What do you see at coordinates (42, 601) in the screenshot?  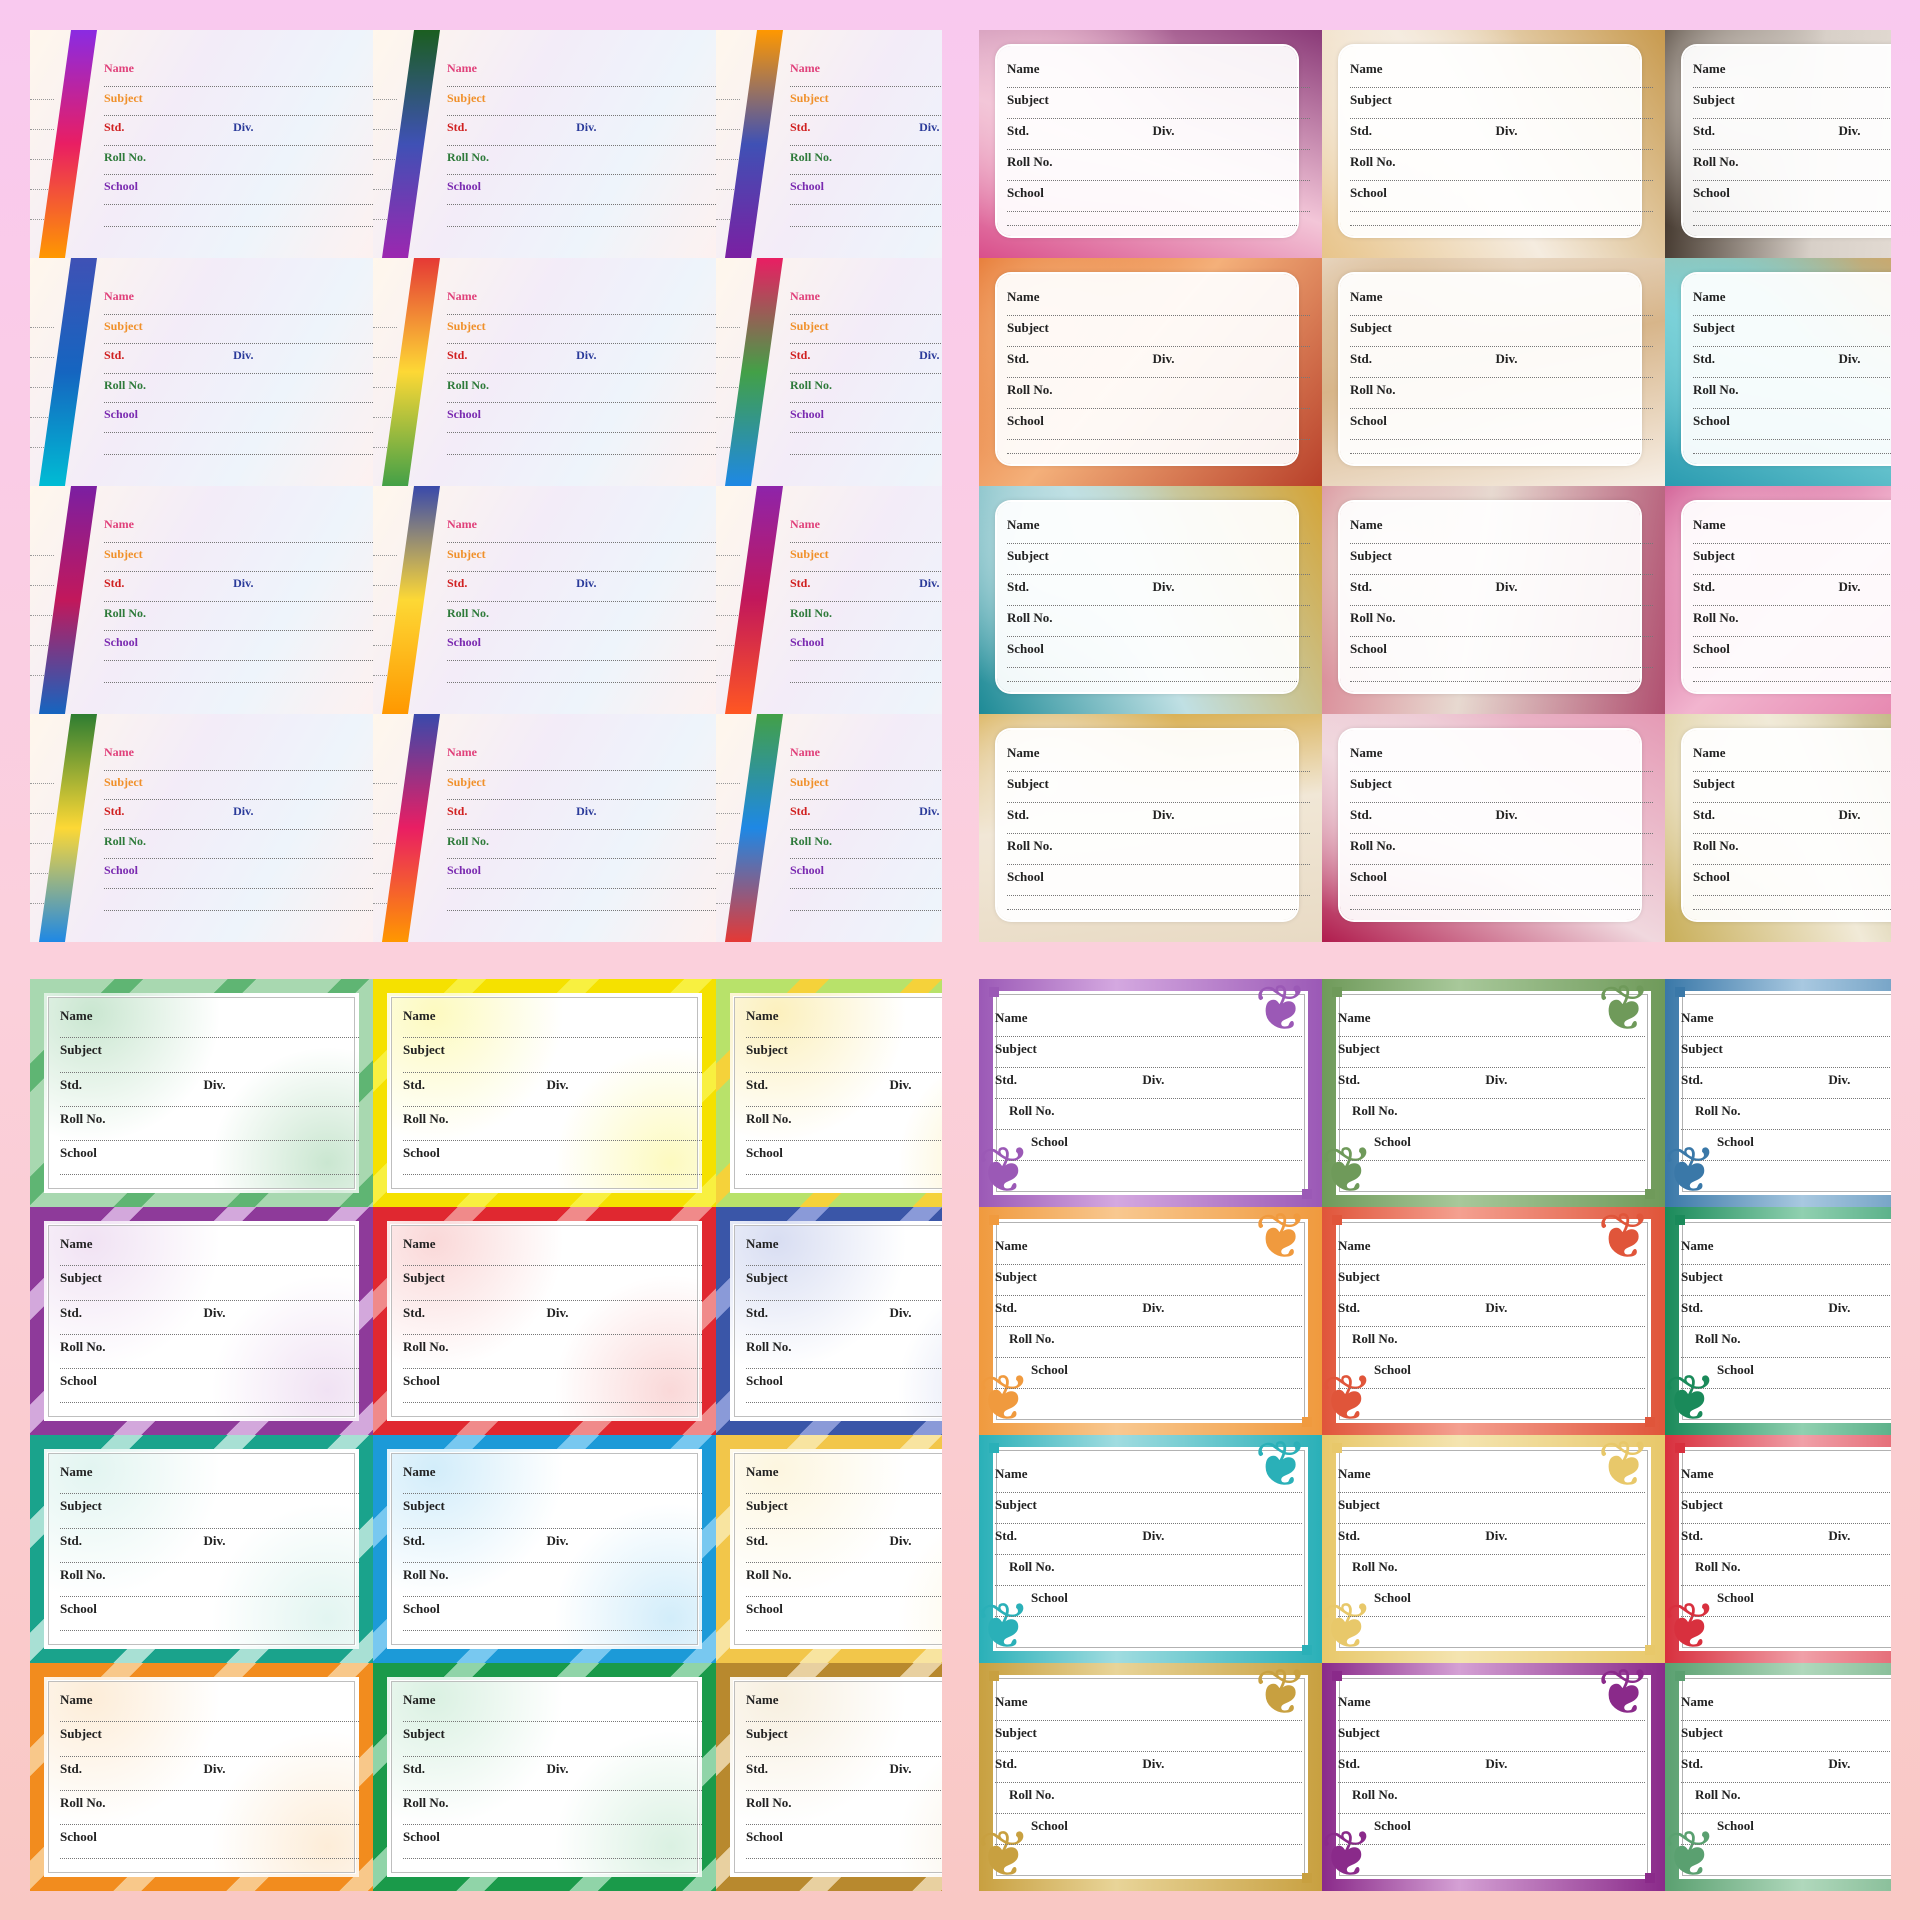 I see `ruled-lines` at bounding box center [42, 601].